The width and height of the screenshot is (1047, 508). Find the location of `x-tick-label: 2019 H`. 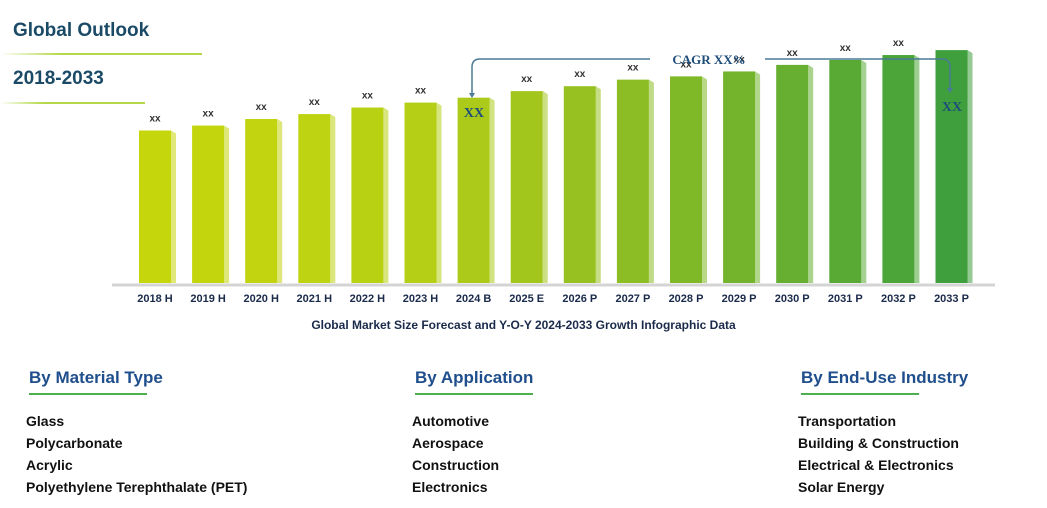

x-tick-label: 2019 H is located at coordinates (208, 299).